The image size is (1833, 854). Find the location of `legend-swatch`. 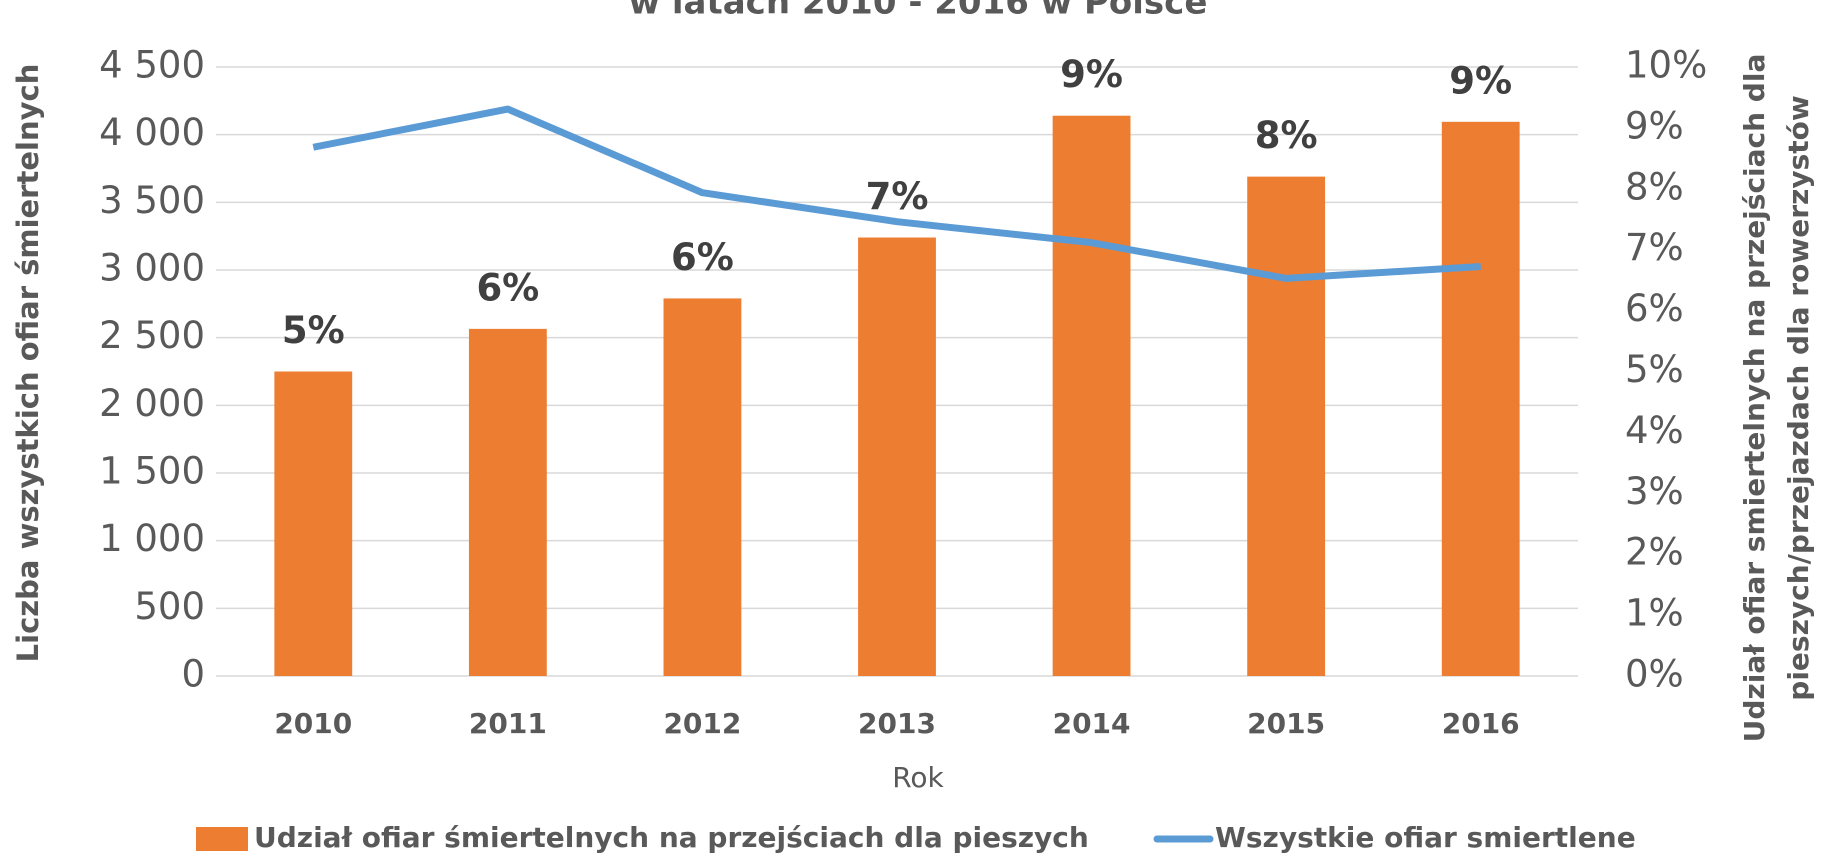

legend-swatch is located at coordinates (222, 839).